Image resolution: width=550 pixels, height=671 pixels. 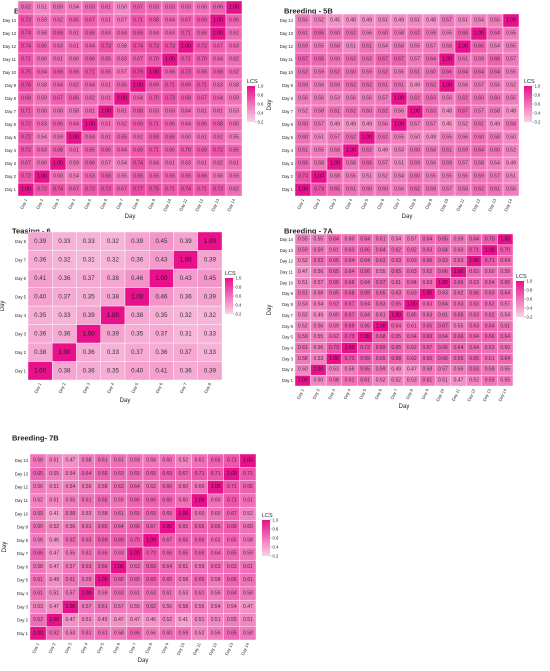 I want to click on x-tick-label: Day 14, so click(x=231, y=204).